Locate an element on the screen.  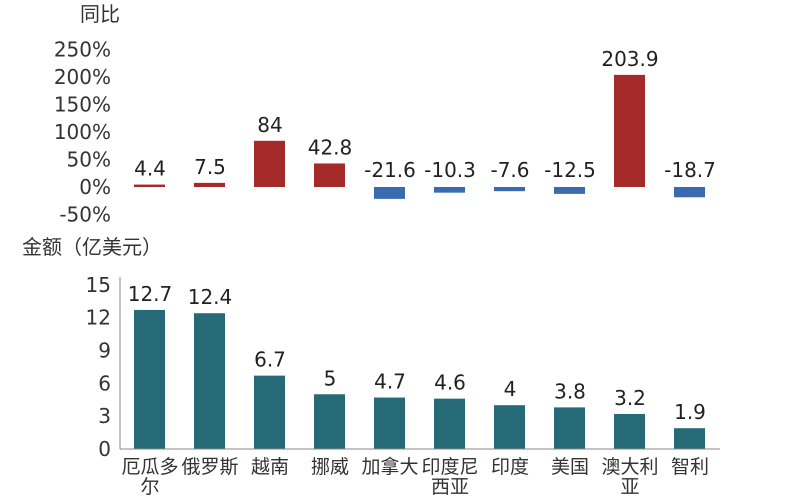
top-data-label: -10.3 is located at coordinates (450, 170).